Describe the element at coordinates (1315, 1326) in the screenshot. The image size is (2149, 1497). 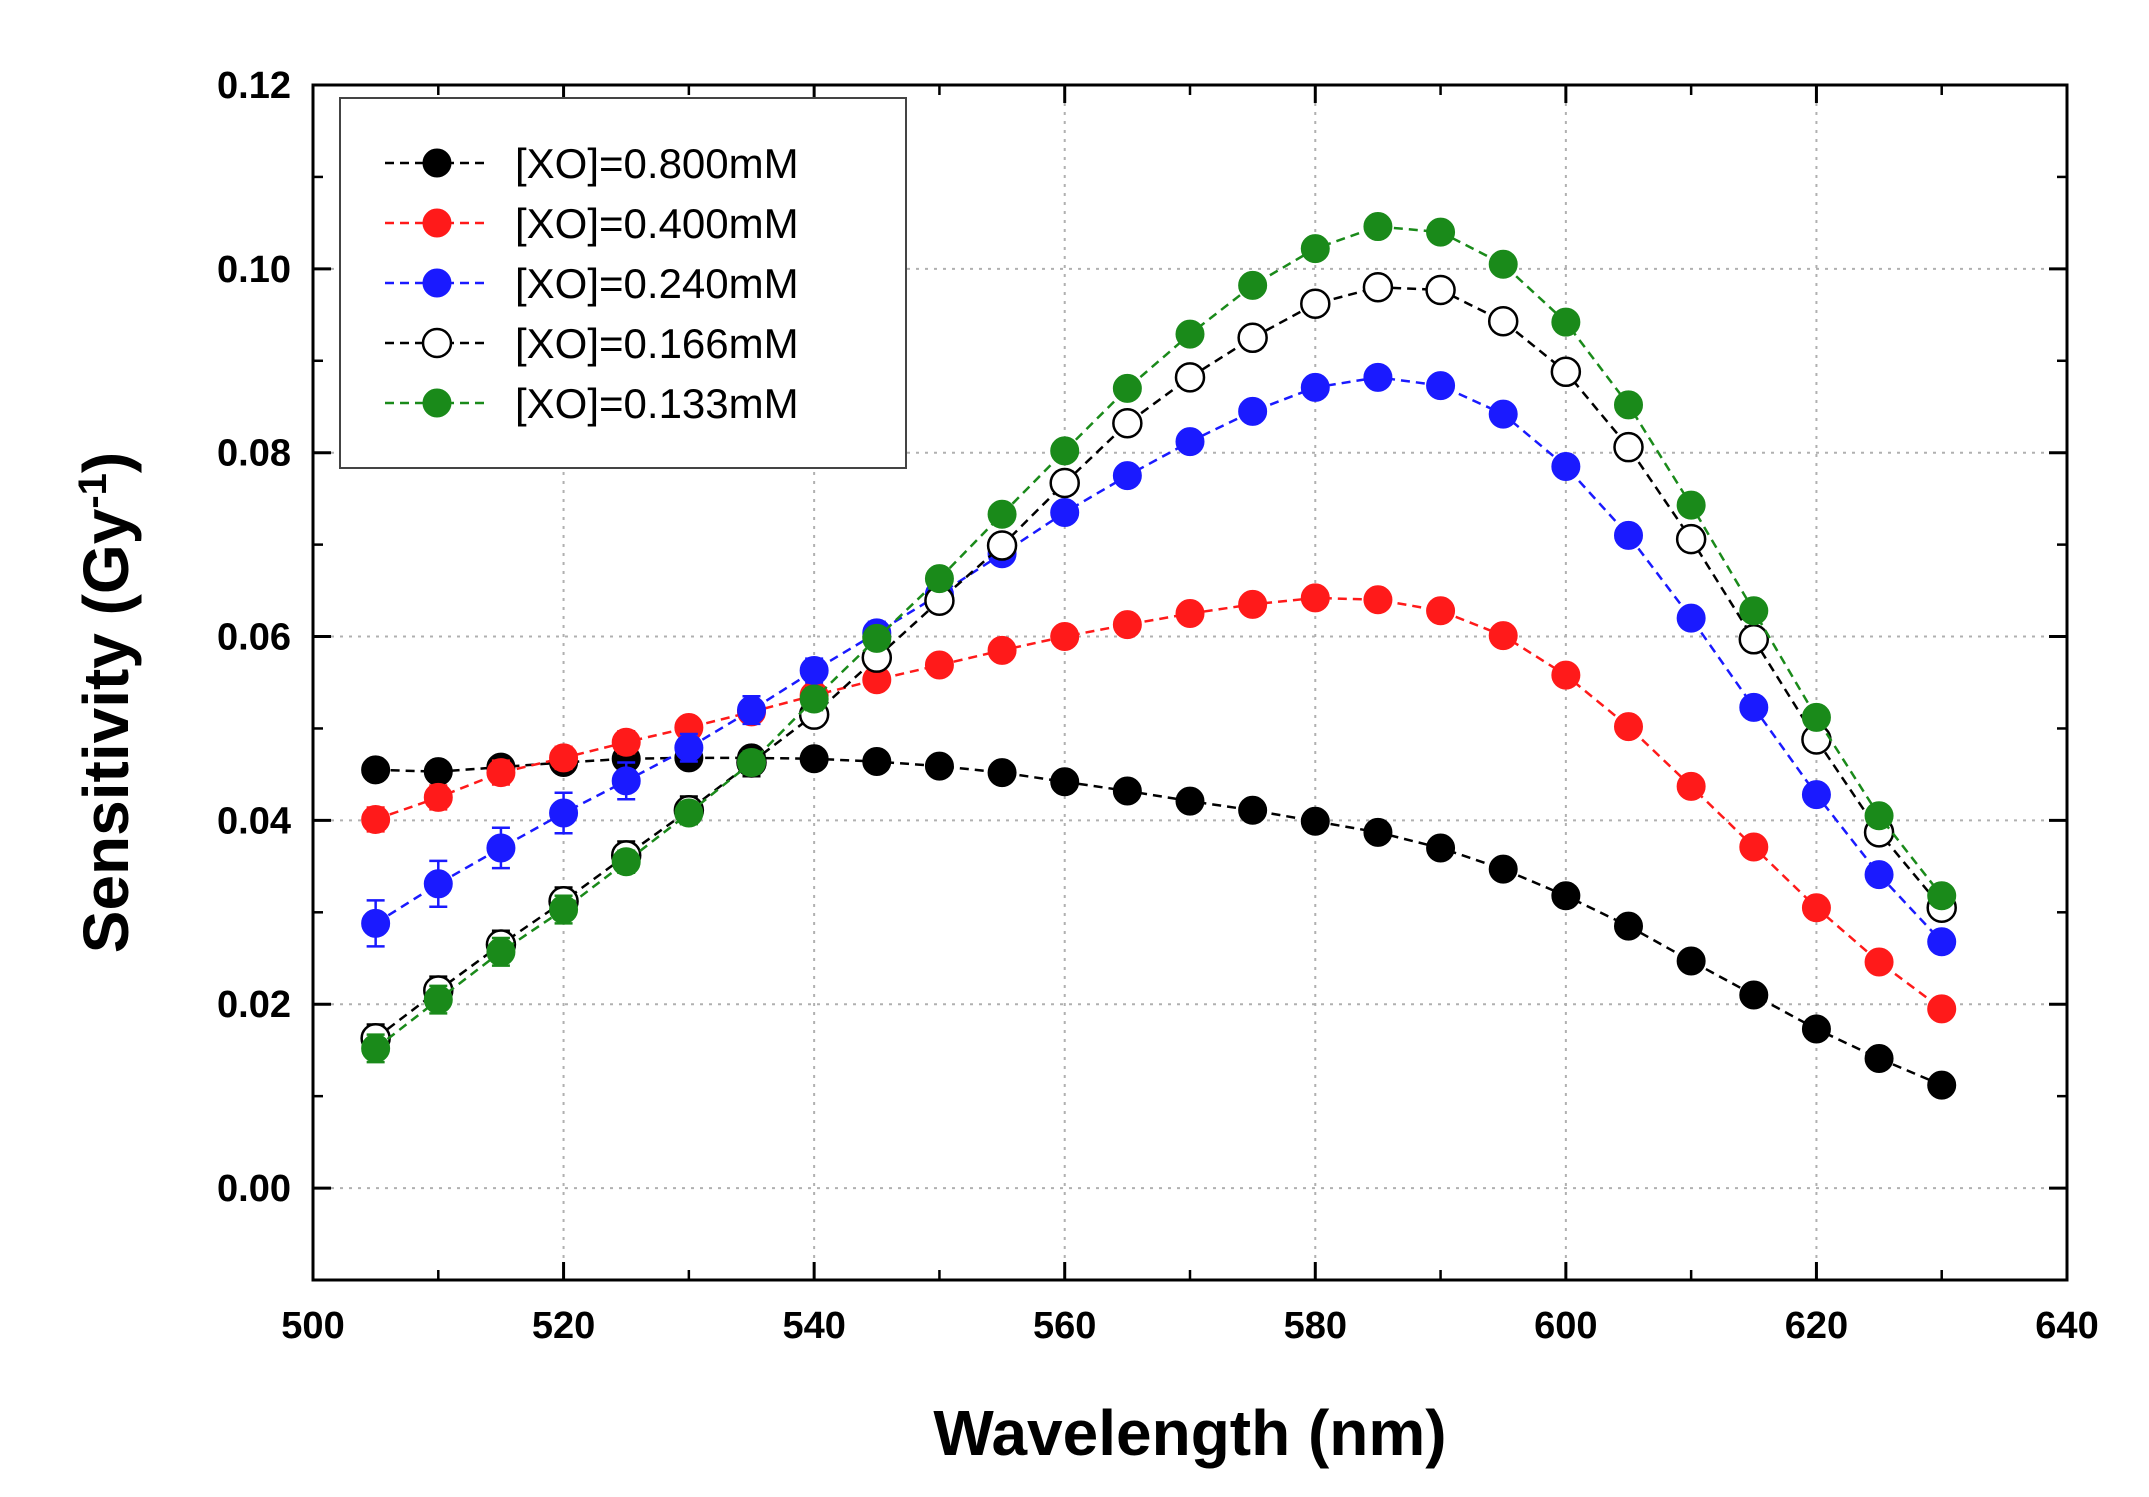
I see `x-tick-label: 580` at that location.